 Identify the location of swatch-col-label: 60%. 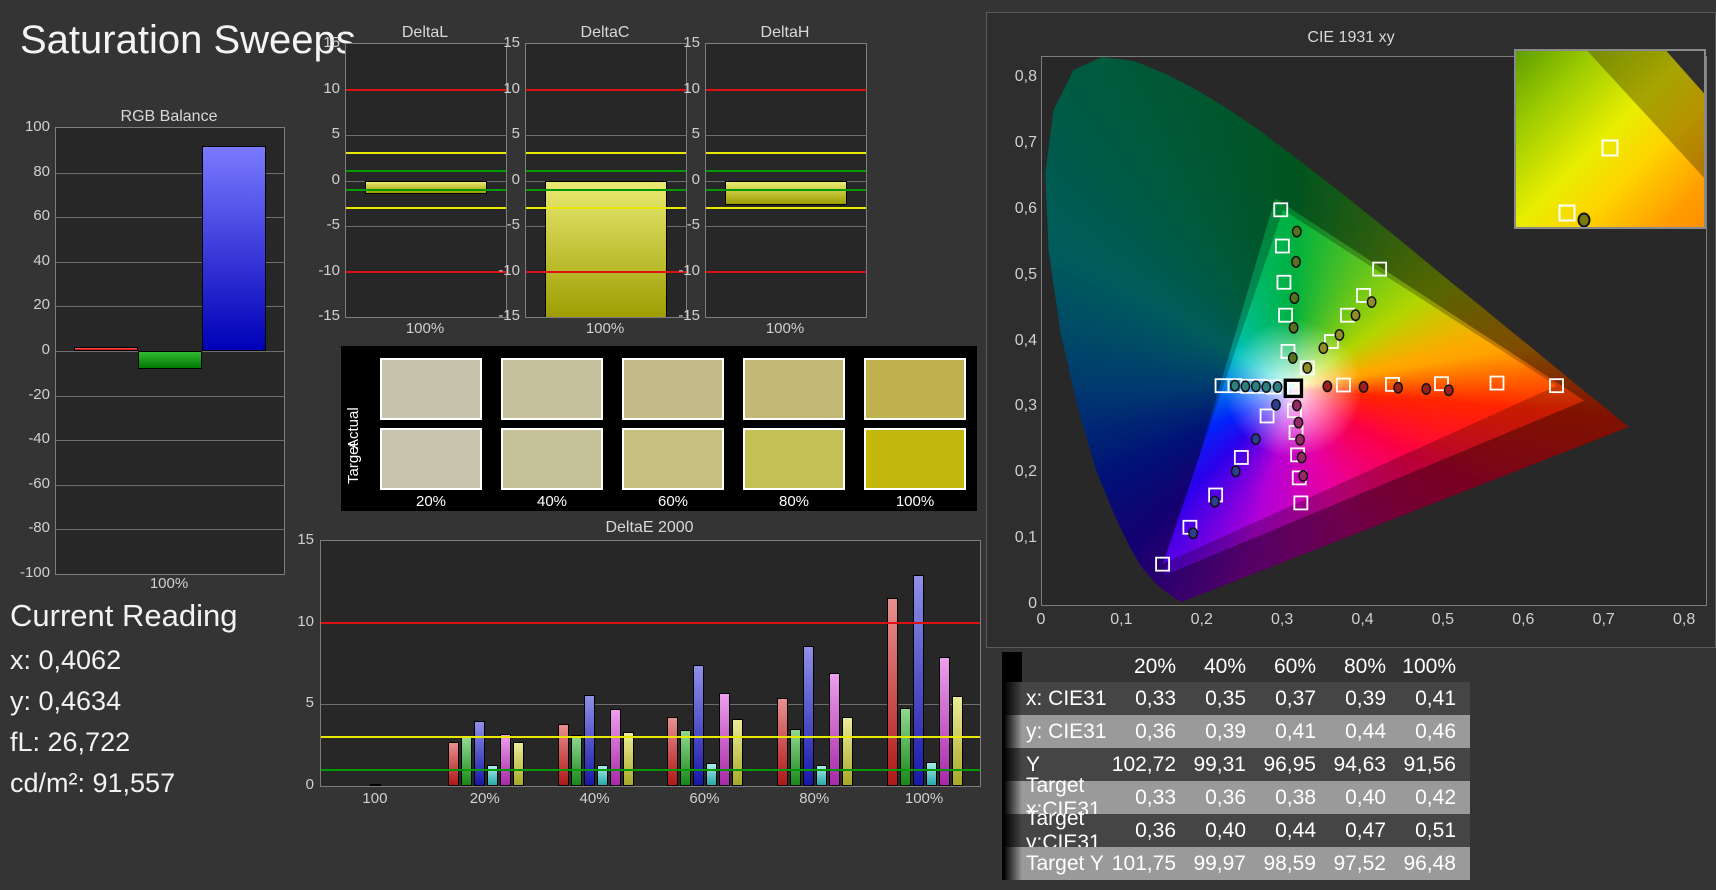
(673, 501).